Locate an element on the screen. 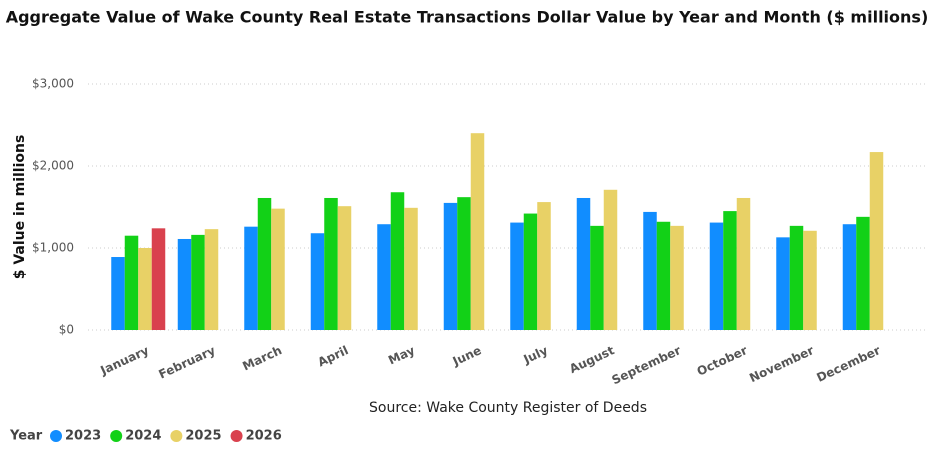  legend-label: 2025 is located at coordinates (203, 436).